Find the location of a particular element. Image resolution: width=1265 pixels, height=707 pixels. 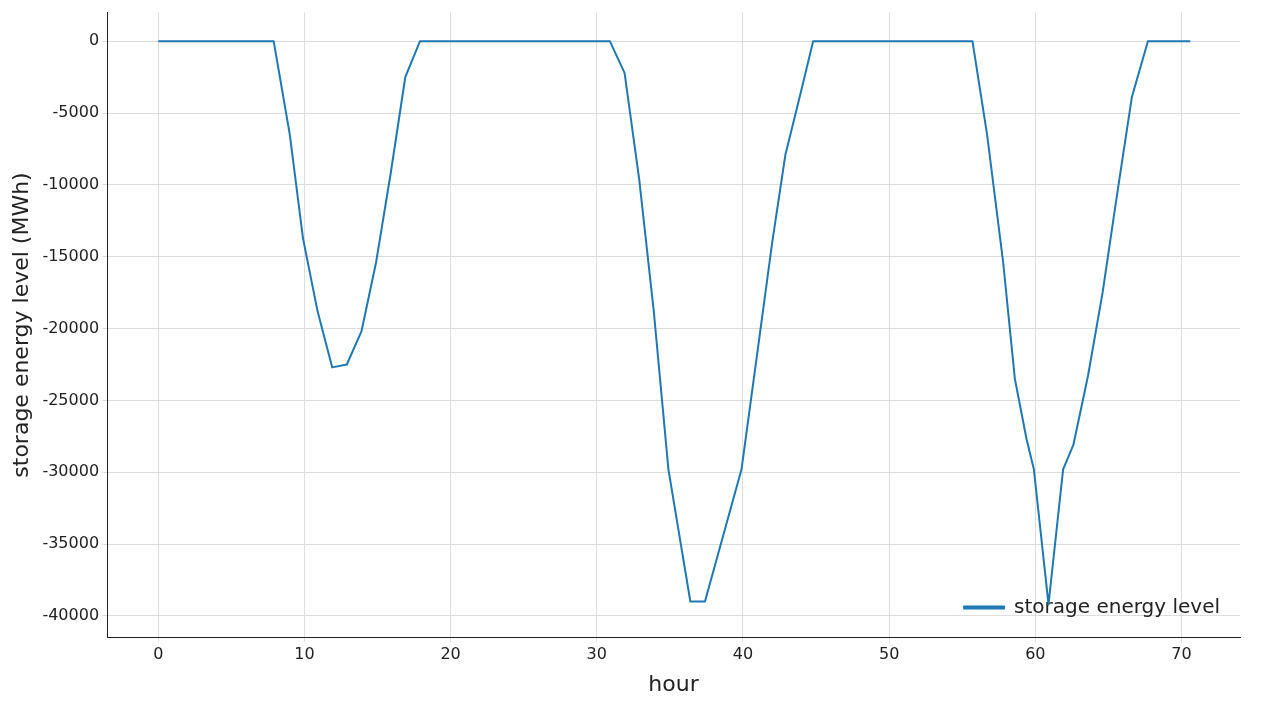

y-axis-title: storage energy level (MWh) is located at coordinates (20, 325).